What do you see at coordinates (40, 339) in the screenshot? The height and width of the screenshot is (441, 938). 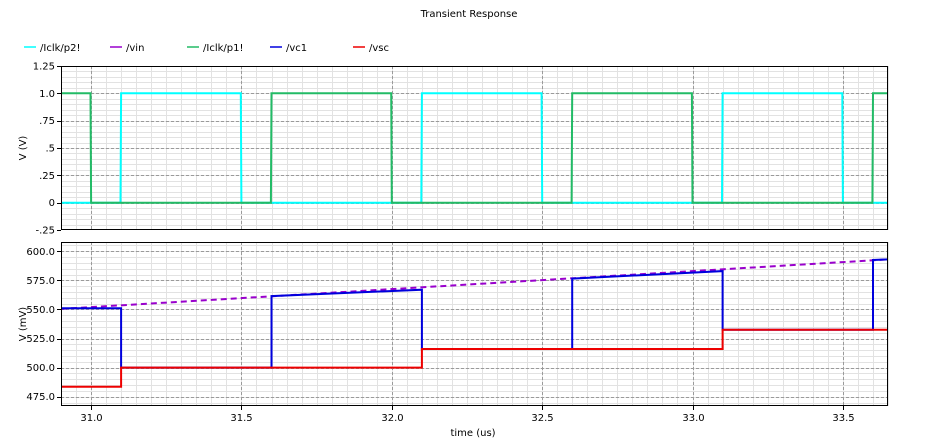 I see `y-tick-label: 525.0` at bounding box center [40, 339].